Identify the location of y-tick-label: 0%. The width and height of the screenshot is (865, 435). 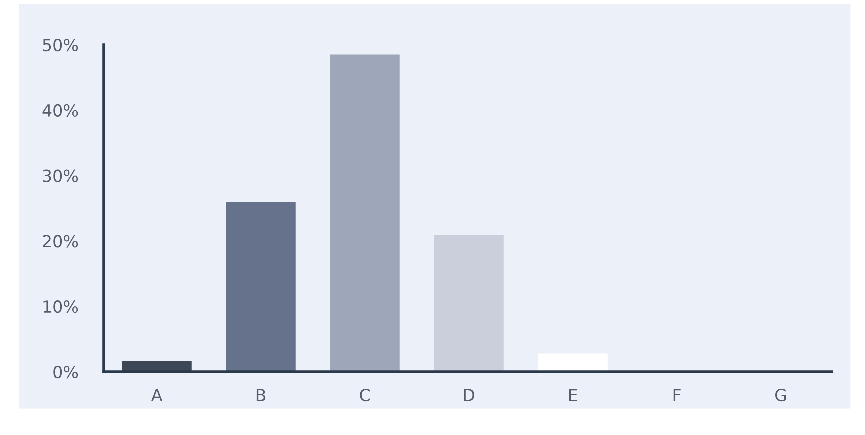
(66, 372).